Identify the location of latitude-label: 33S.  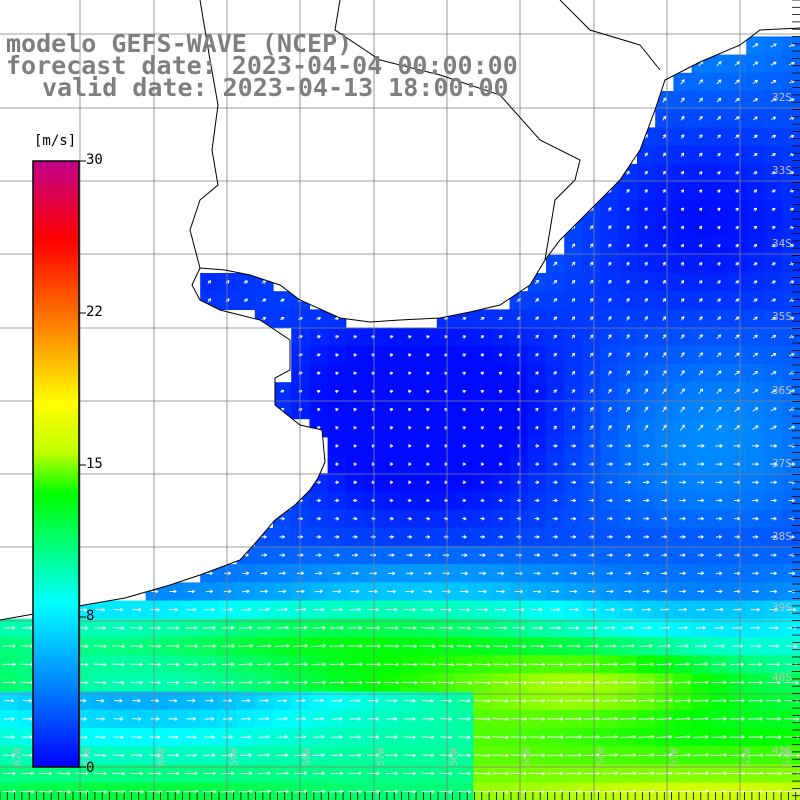
(782, 170).